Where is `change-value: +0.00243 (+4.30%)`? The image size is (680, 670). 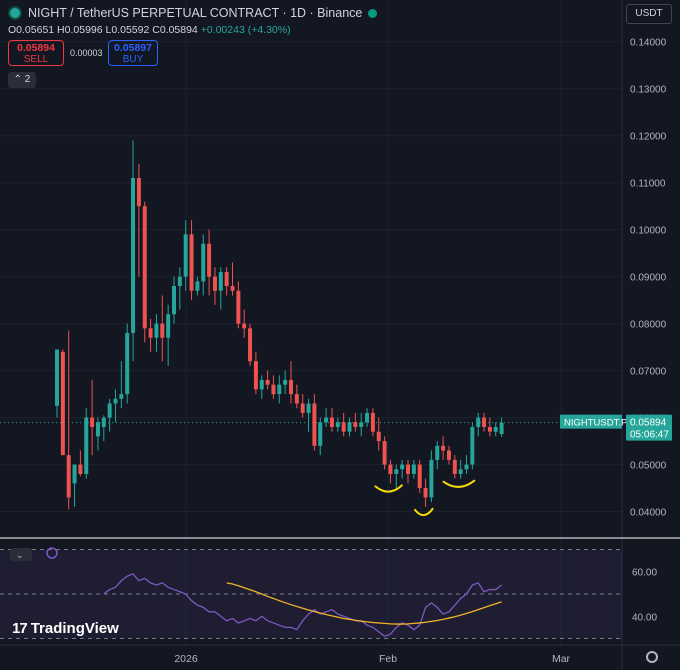 change-value: +0.00243 (+4.30%) is located at coordinates (245, 30).